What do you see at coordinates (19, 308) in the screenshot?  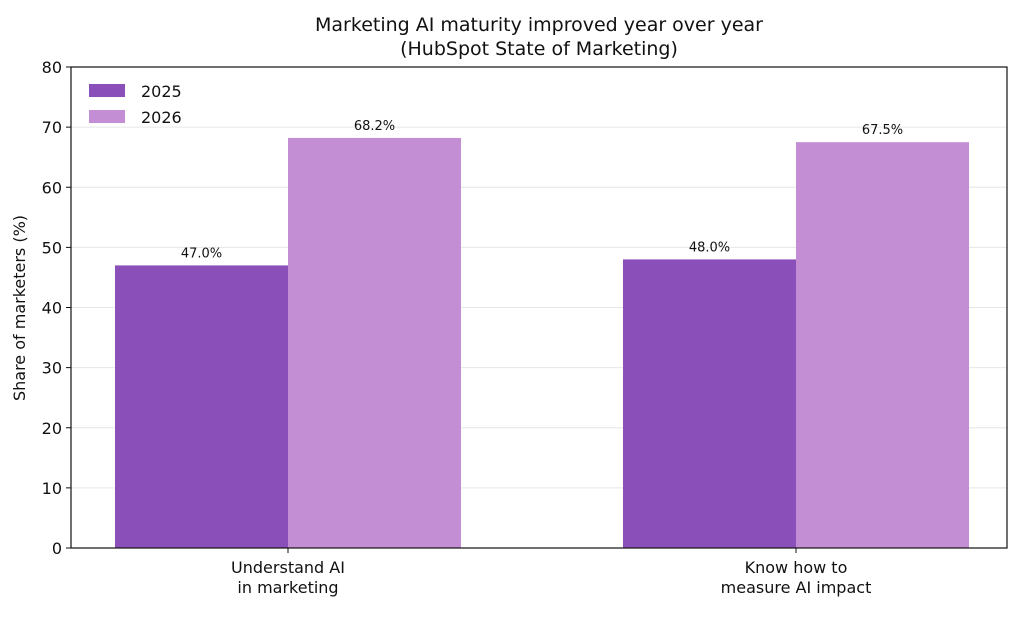 I see `y-axis-label: Share of marketers (%)` at bounding box center [19, 308].